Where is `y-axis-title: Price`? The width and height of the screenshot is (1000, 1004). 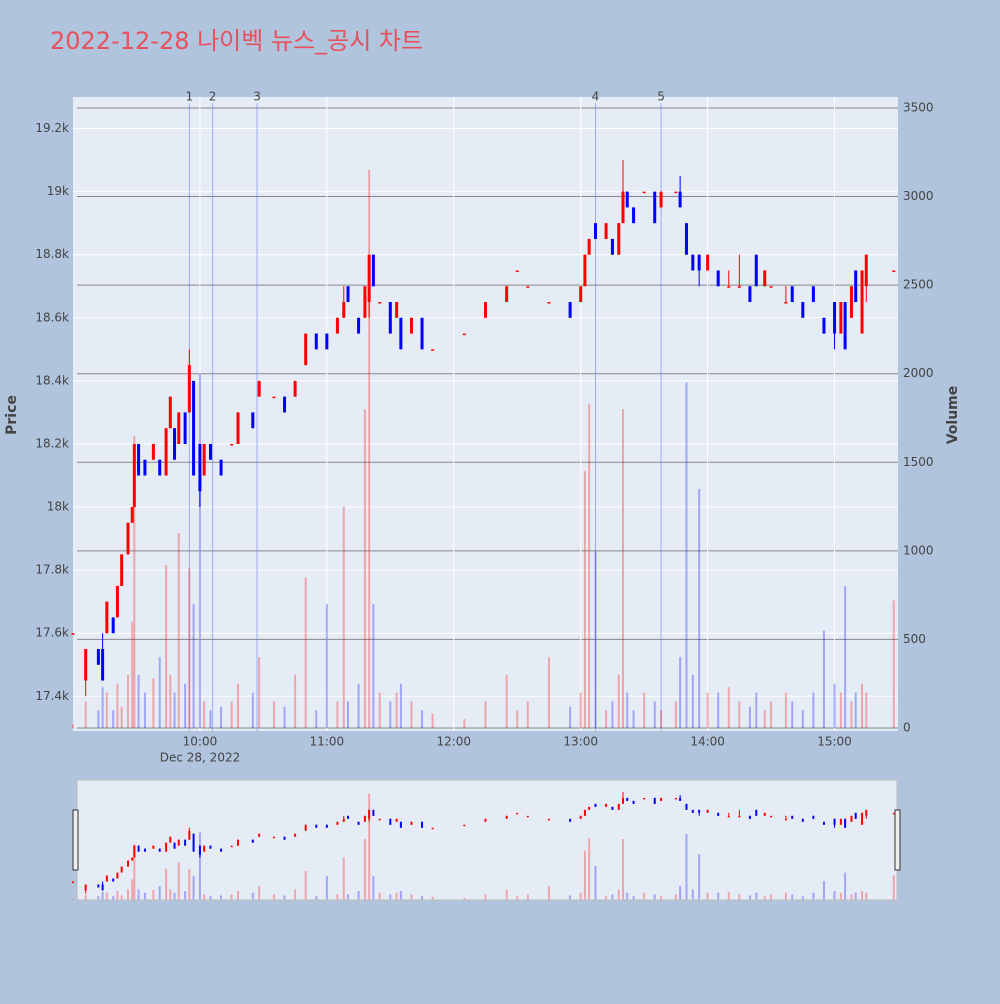 y-axis-title: Price is located at coordinates (12, 415).